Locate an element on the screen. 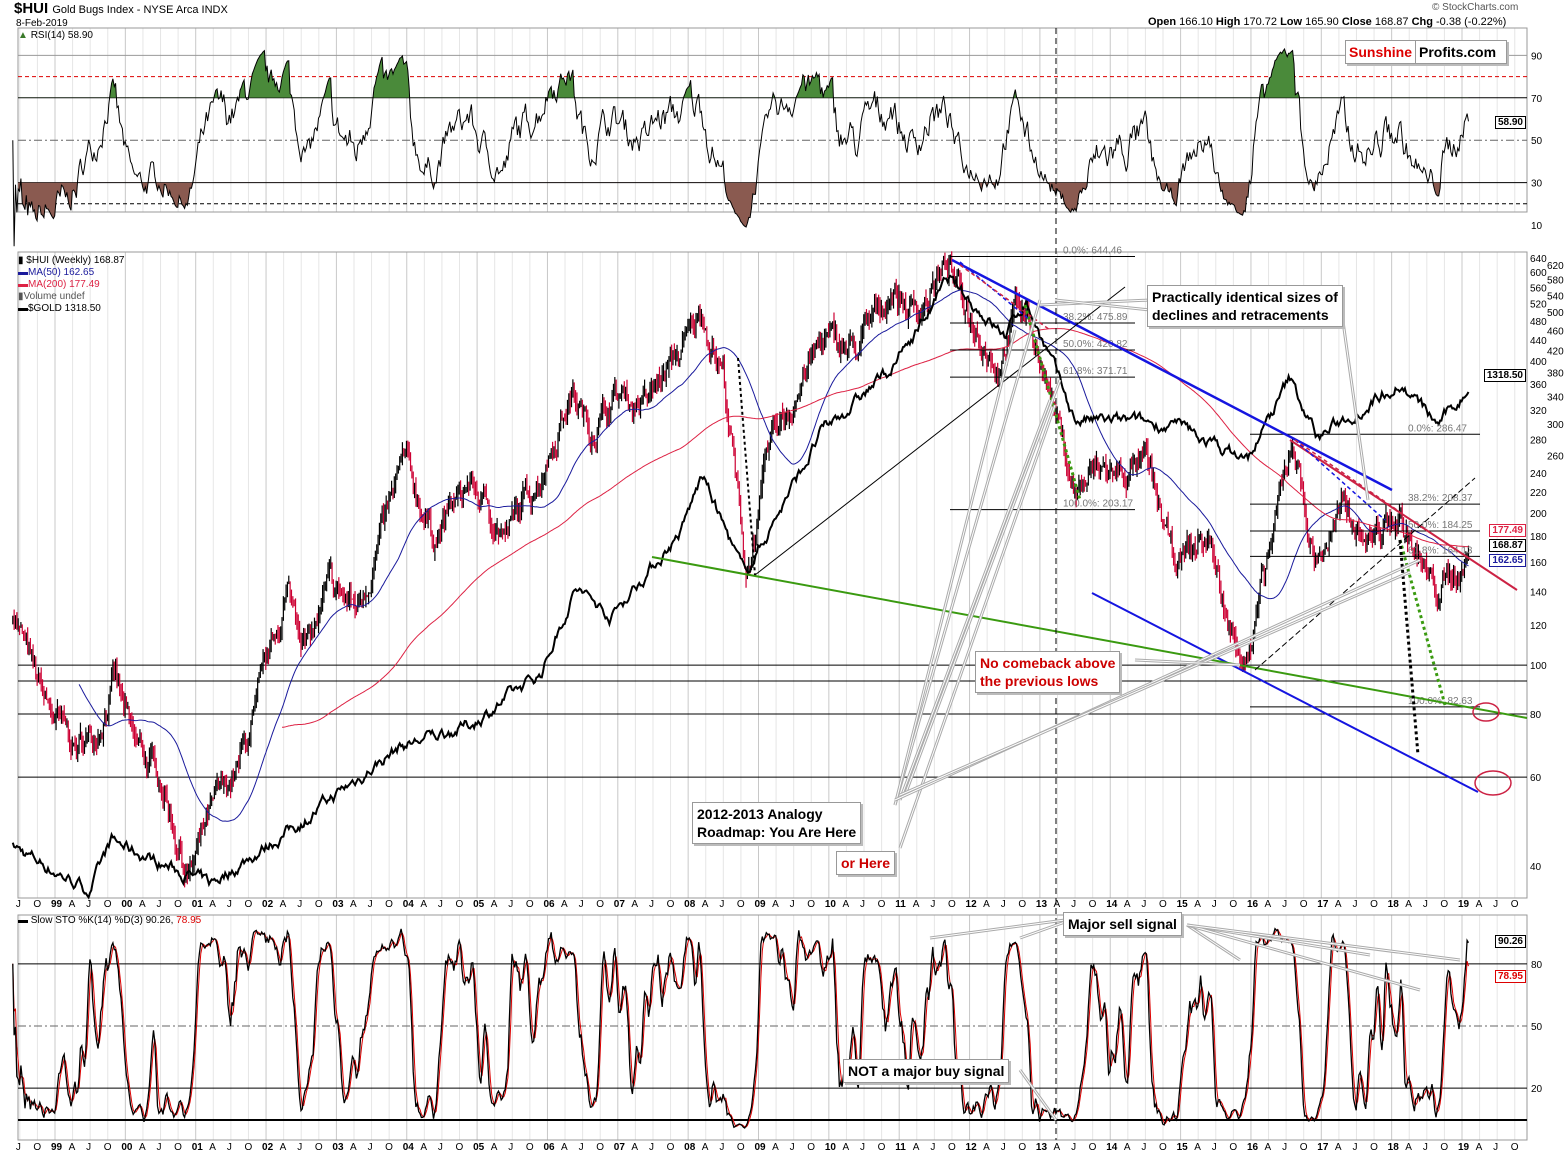  rsi-tick-label: 50 is located at coordinates (1537, 141).